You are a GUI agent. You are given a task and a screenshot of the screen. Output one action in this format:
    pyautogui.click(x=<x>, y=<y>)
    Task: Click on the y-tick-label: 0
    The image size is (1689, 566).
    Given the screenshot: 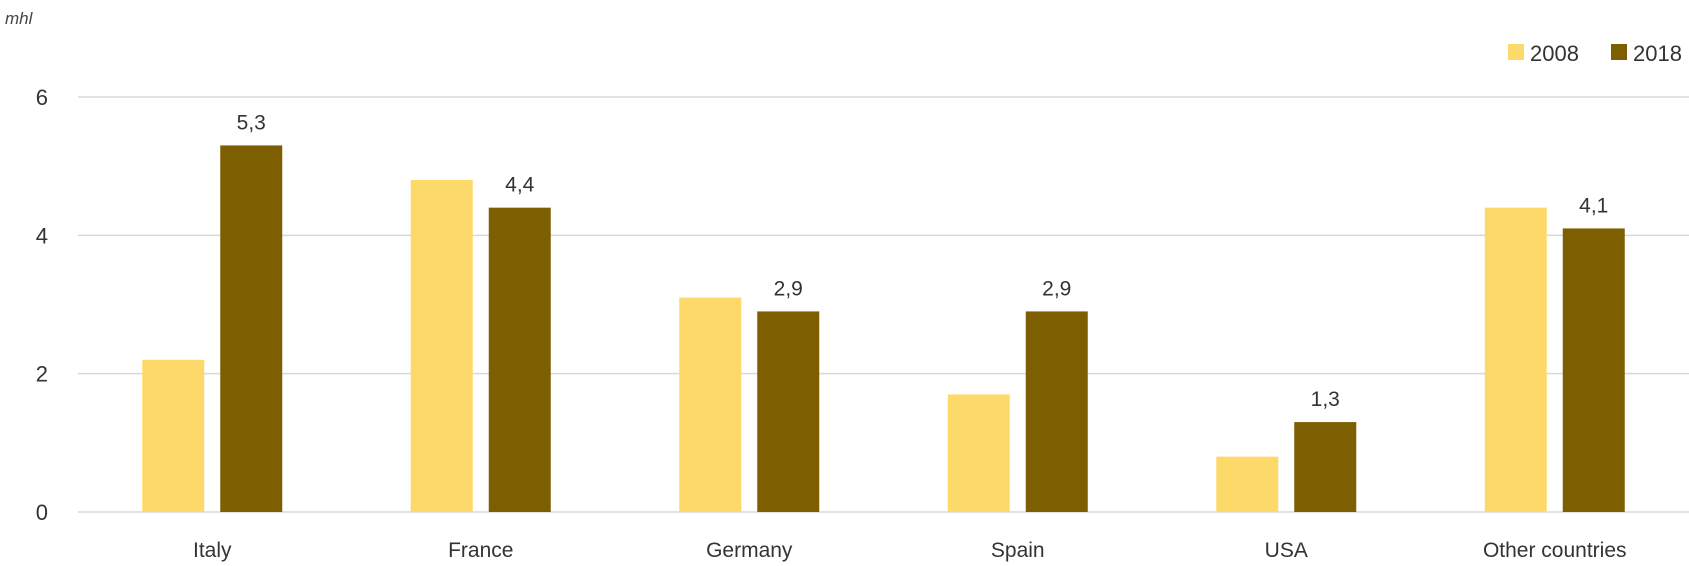 What is the action you would take?
    pyautogui.click(x=42, y=512)
    